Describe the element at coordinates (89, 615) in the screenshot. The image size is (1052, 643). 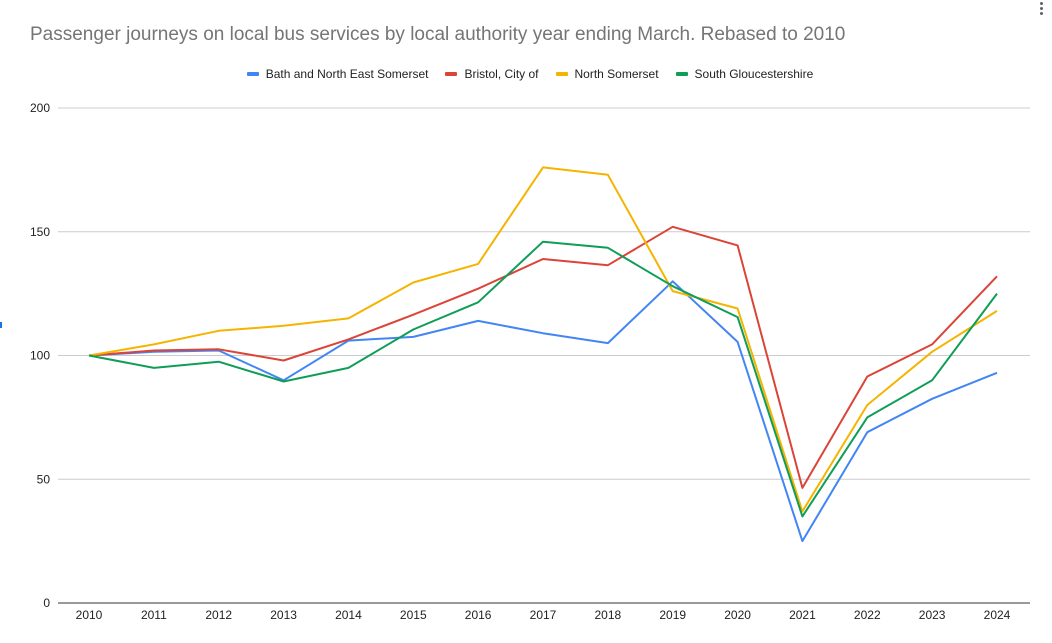
I see `x-tick-label: 2010` at that location.